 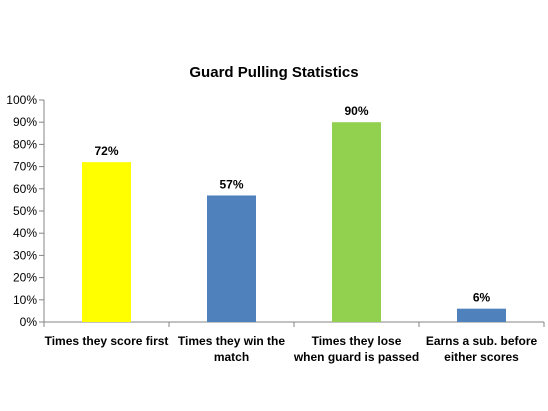 I want to click on x-tick-label: Times they lose, so click(x=357, y=341).